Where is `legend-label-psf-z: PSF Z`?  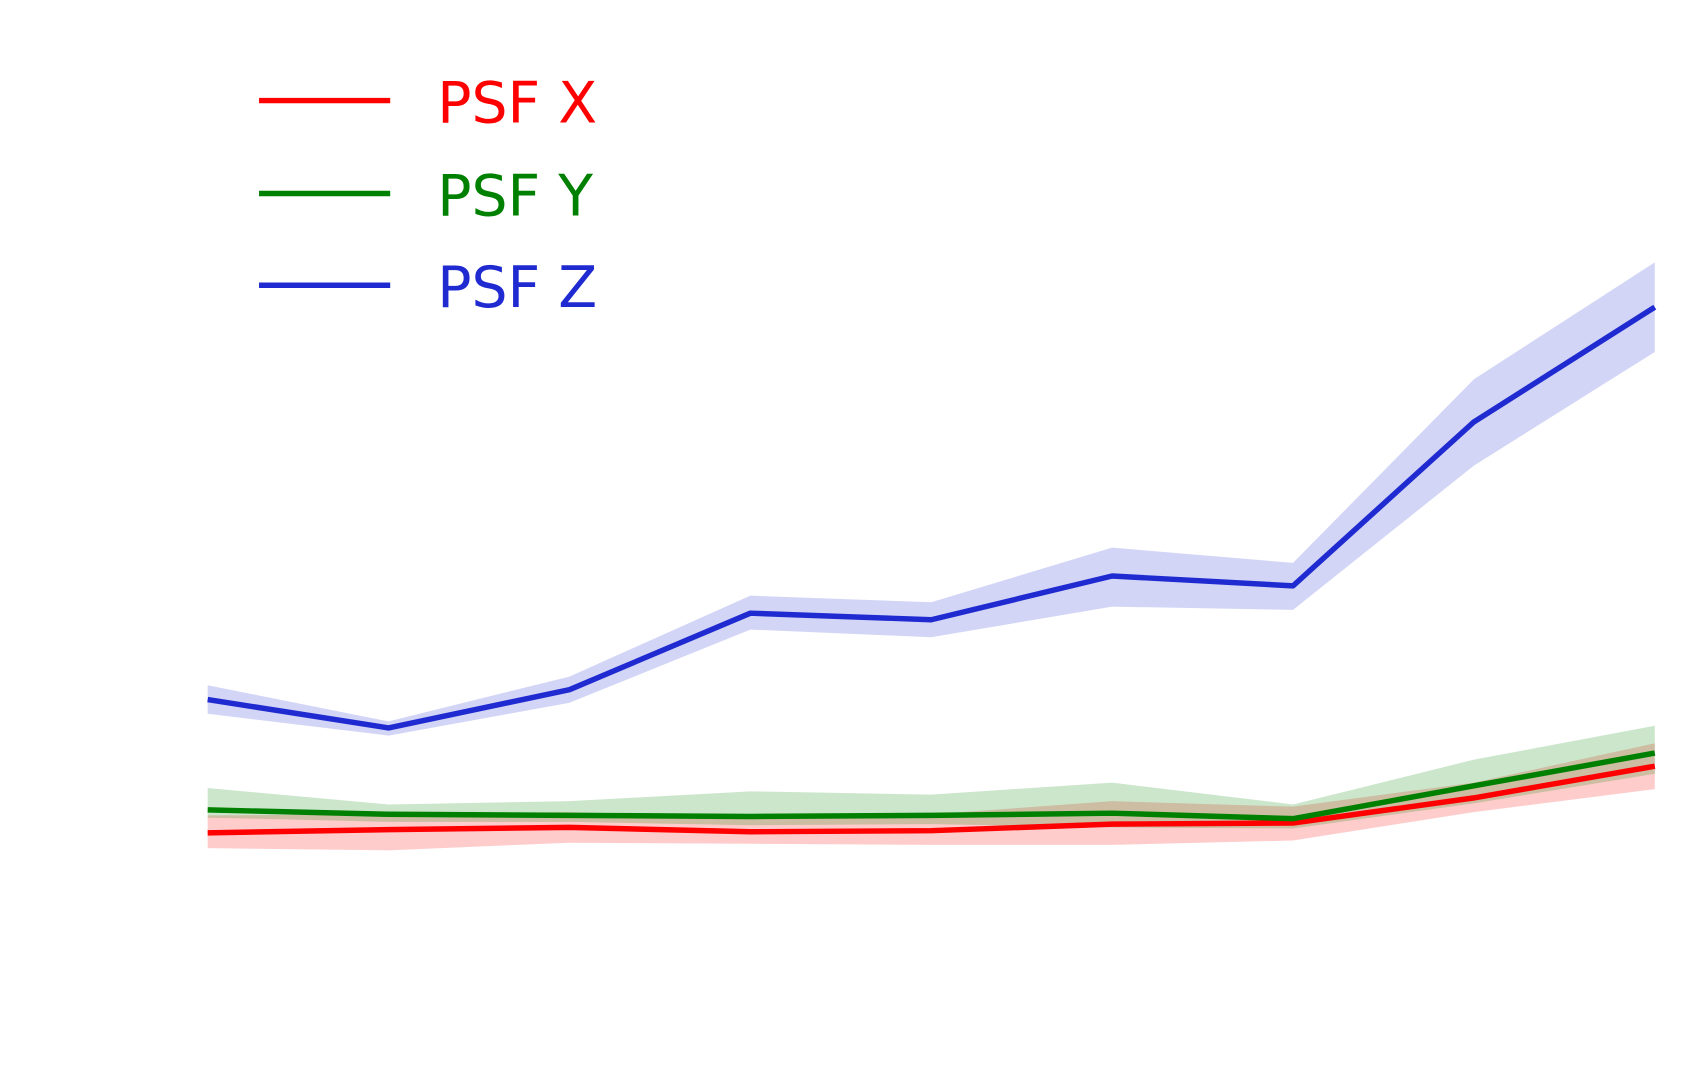 legend-label-psf-z: PSF Z is located at coordinates (517, 288).